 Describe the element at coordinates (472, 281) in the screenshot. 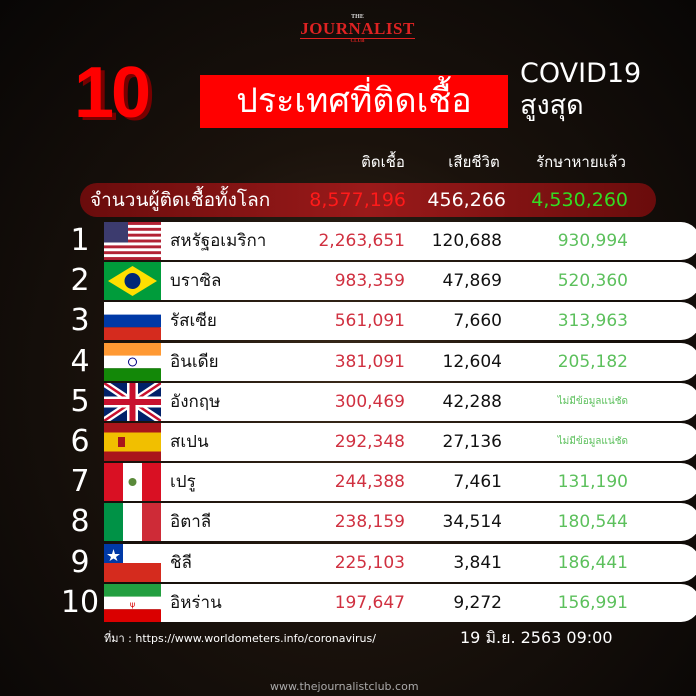

I see `death-count: 47,869` at that location.